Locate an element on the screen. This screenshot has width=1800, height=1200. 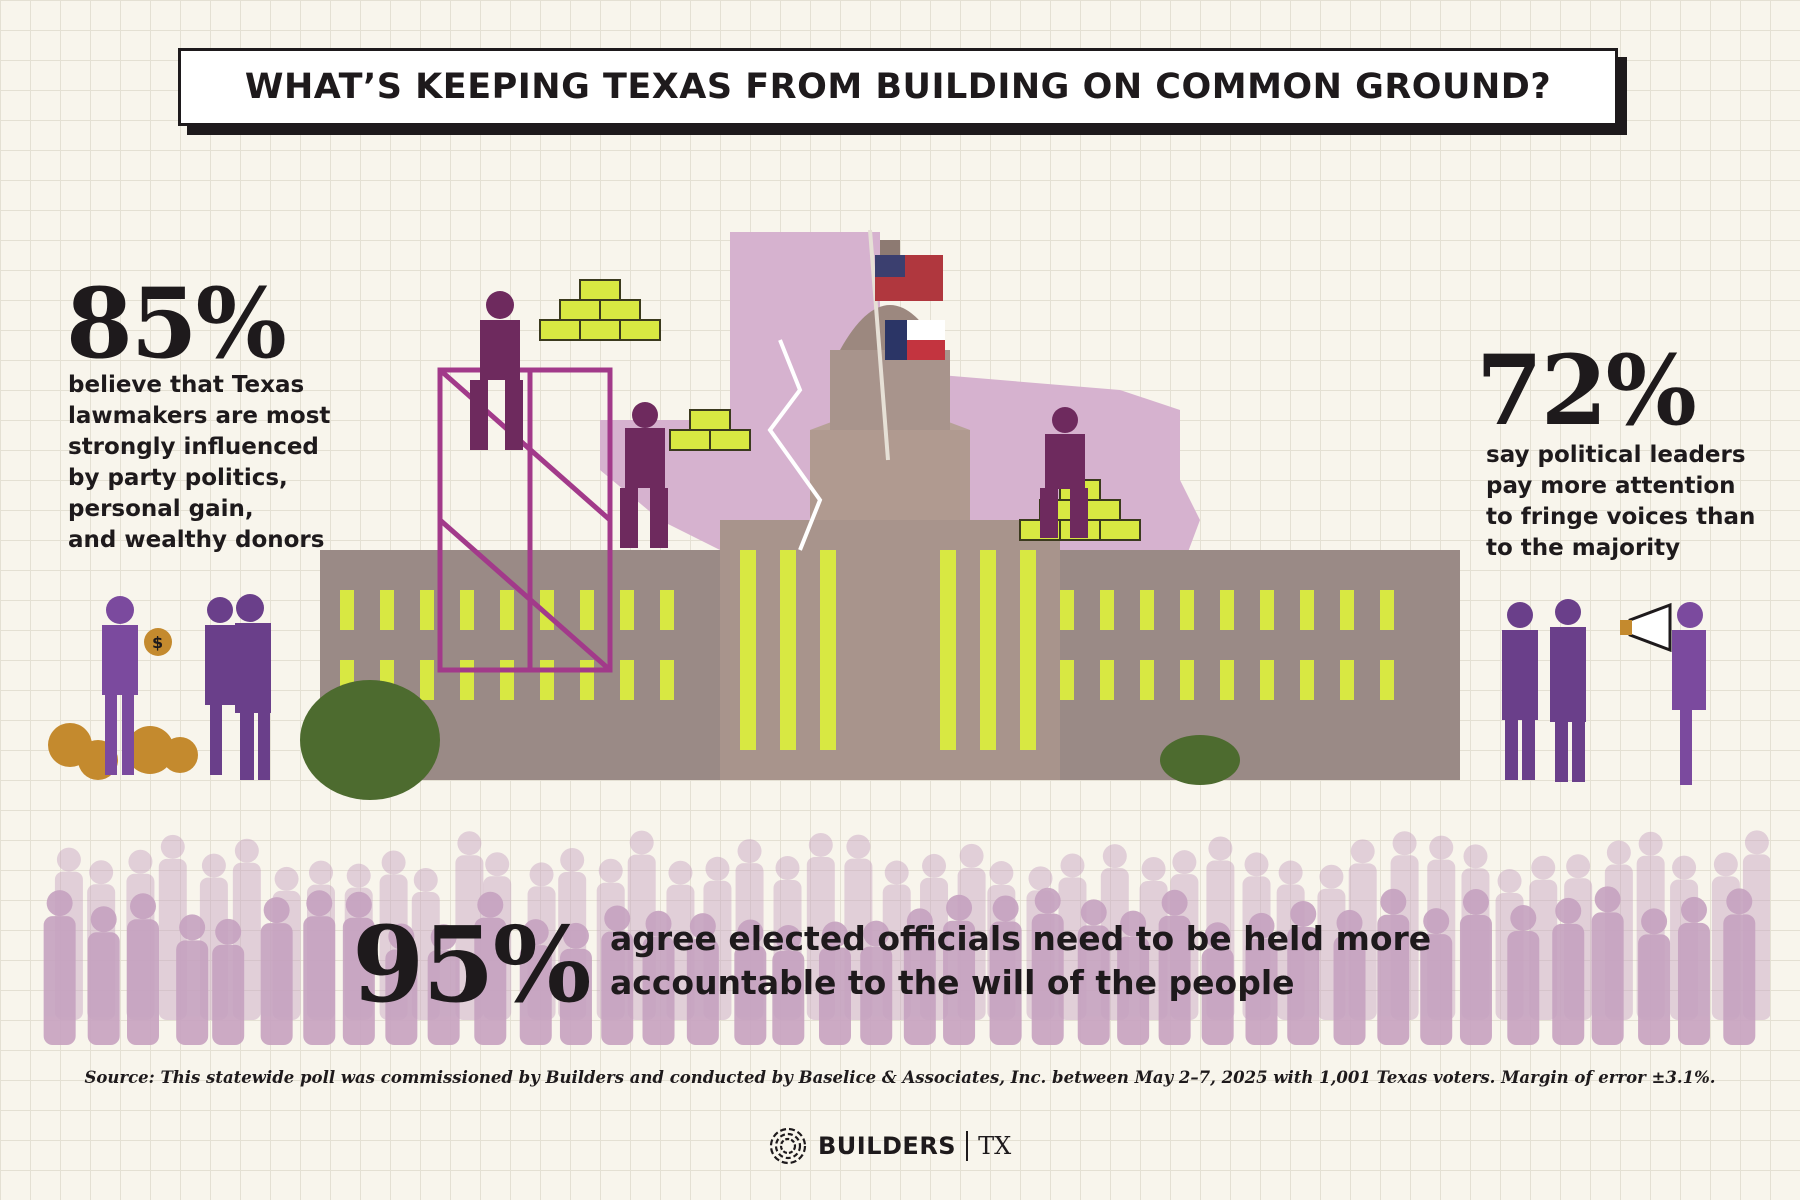
builders-swirl-icon is located at coordinates (788, 1146).